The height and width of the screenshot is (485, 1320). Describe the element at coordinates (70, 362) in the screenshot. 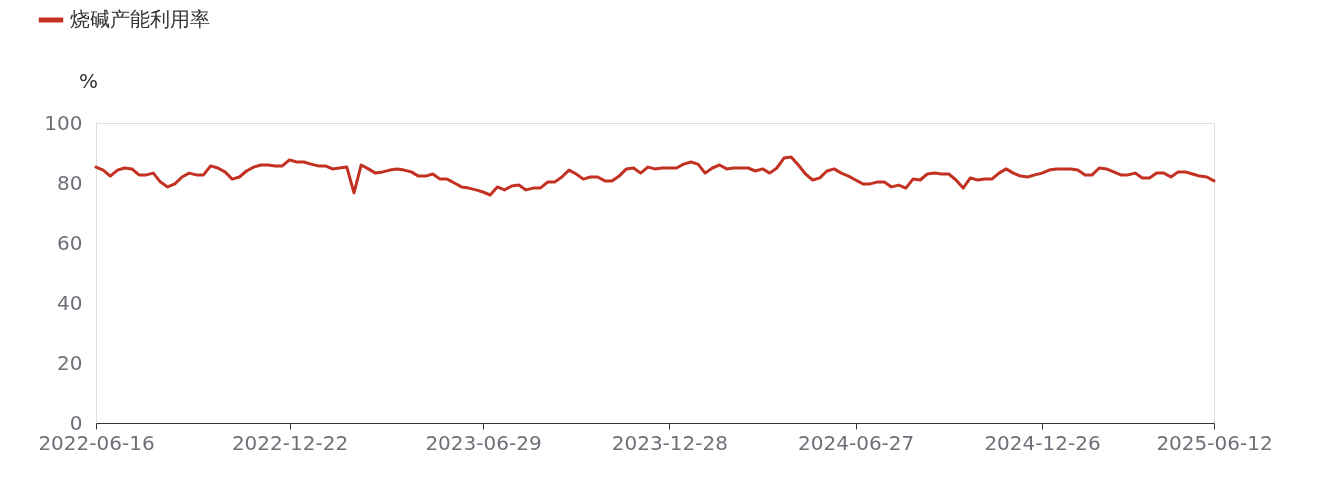

I see `y-tick-label: 20` at that location.